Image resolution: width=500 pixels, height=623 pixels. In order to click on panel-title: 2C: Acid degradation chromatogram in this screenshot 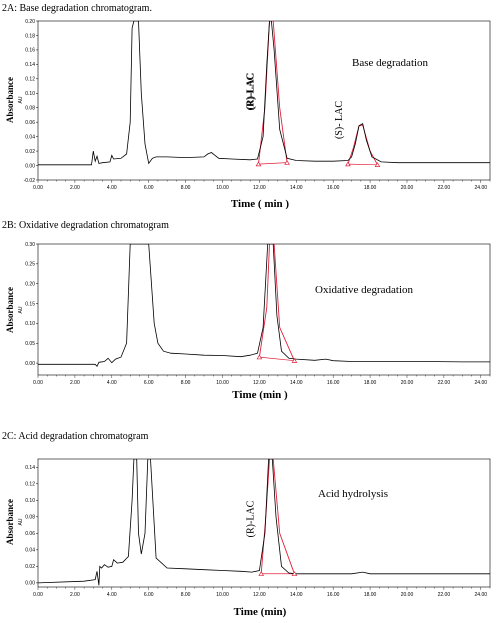, I will do `click(75, 436)`.